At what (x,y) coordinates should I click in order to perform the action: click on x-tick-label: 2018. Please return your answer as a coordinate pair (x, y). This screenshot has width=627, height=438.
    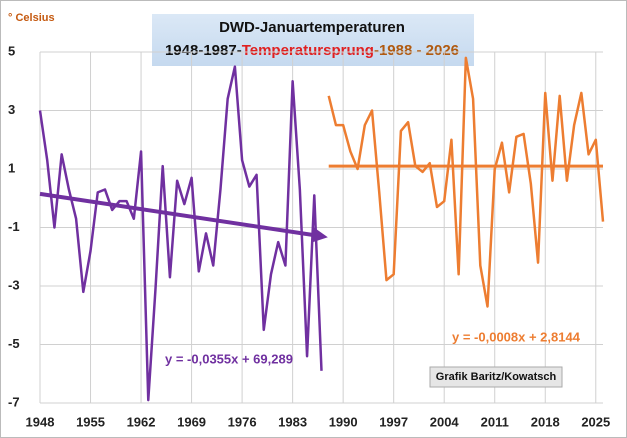
    Looking at the image, I should click on (545, 421).